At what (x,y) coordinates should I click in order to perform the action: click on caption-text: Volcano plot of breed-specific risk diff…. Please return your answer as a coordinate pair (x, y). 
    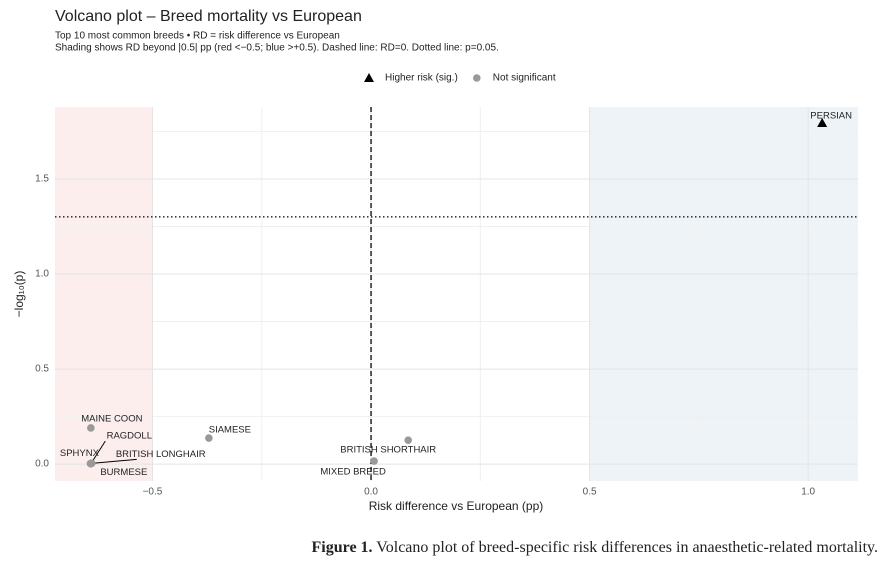
    Looking at the image, I should click on (627, 547).